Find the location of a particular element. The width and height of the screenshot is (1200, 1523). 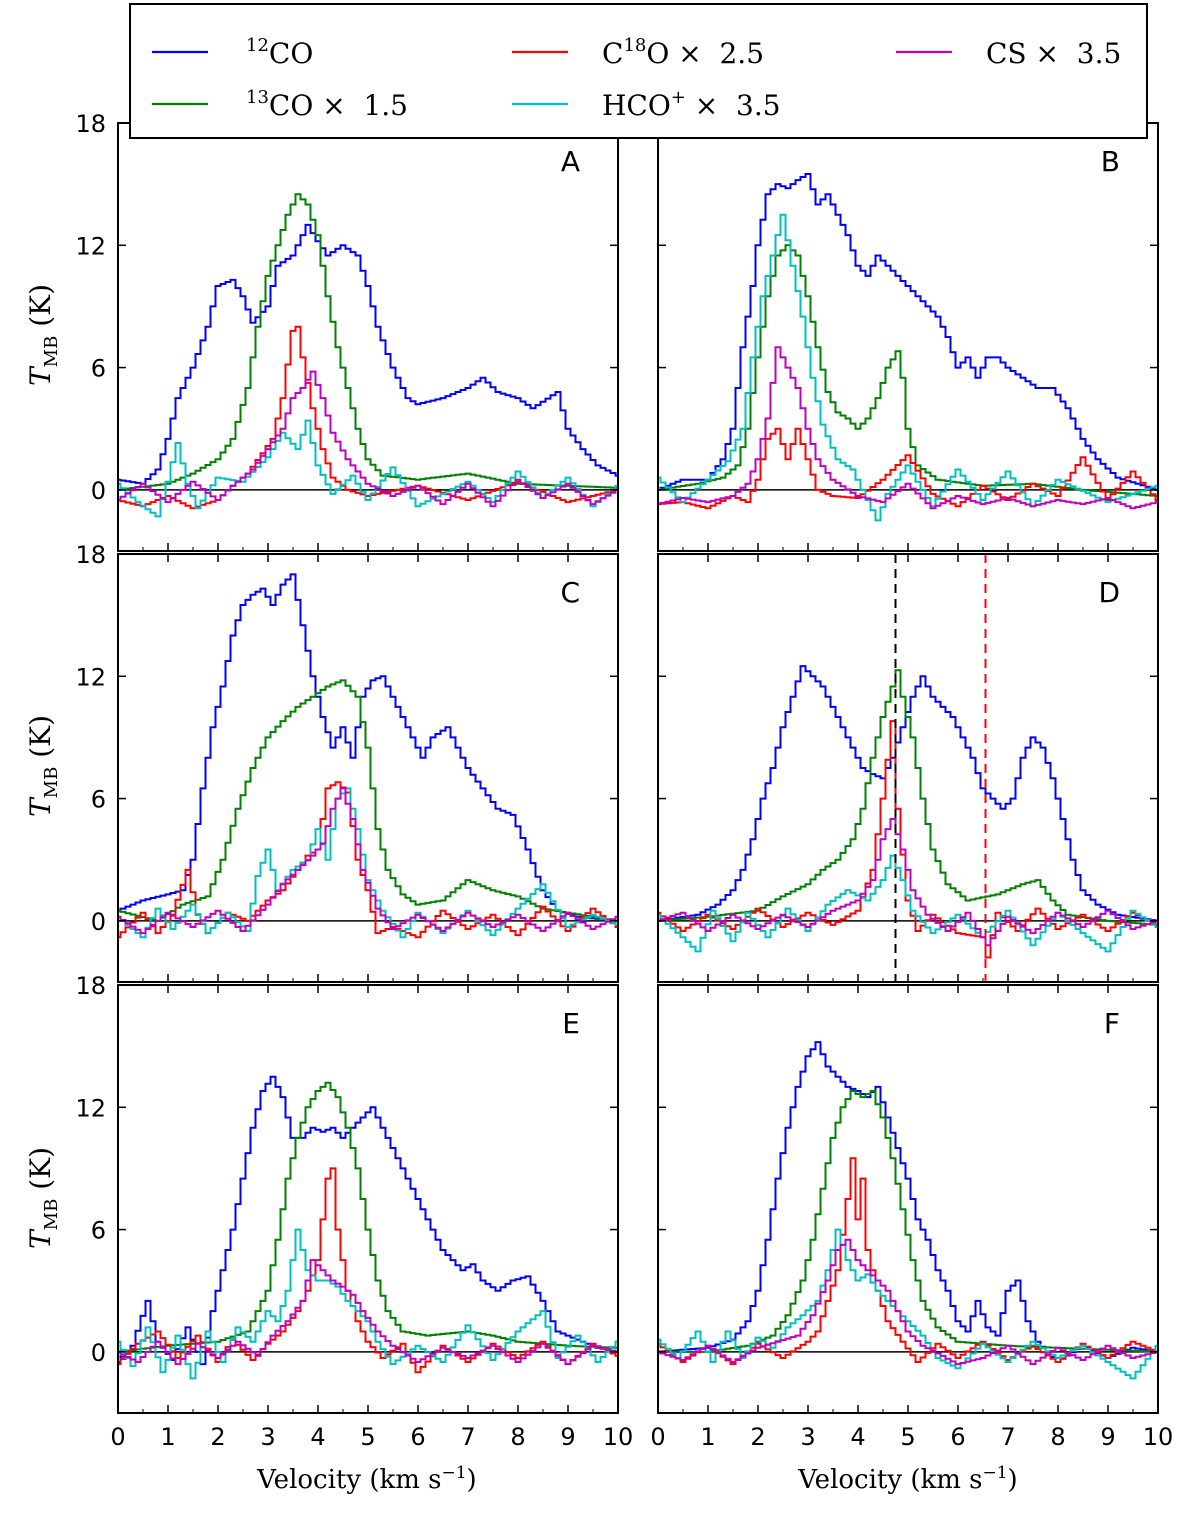

series-cs-panel-a is located at coordinates (368, 439).